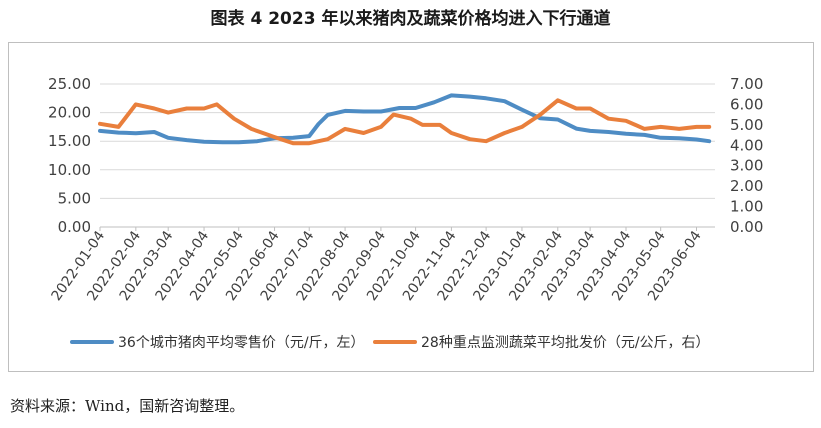 This screenshot has width=821, height=428. I want to click on y-left-tick-label: 20.00, so click(69, 113).